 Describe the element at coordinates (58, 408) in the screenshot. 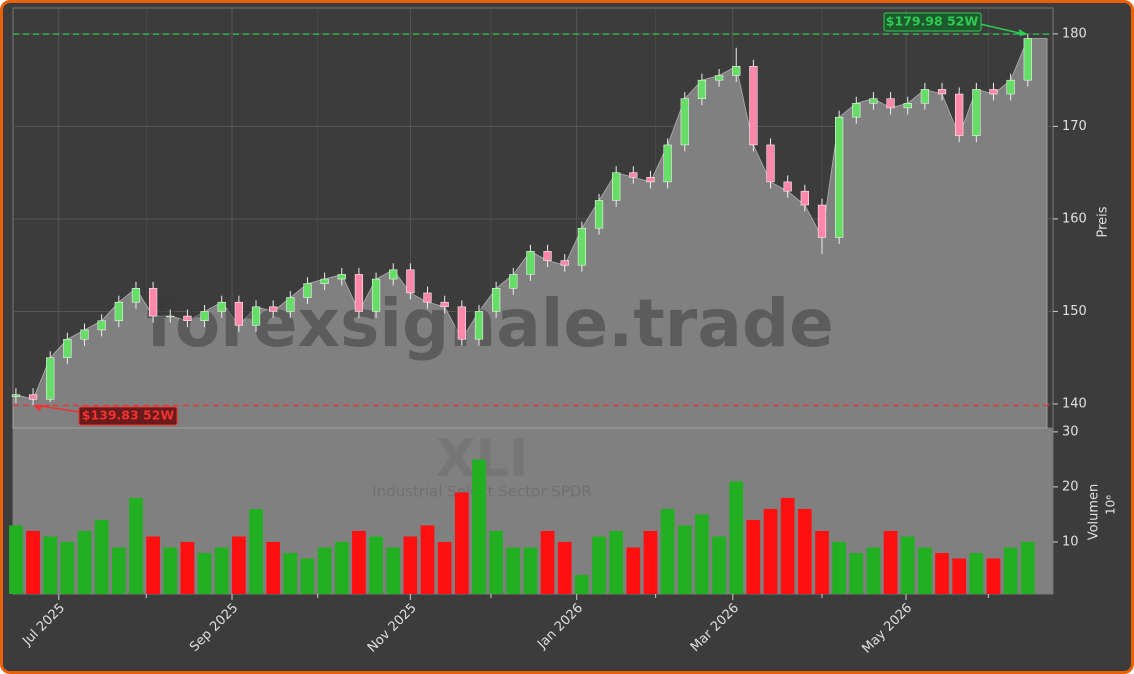

I see `low-arrow` at that location.